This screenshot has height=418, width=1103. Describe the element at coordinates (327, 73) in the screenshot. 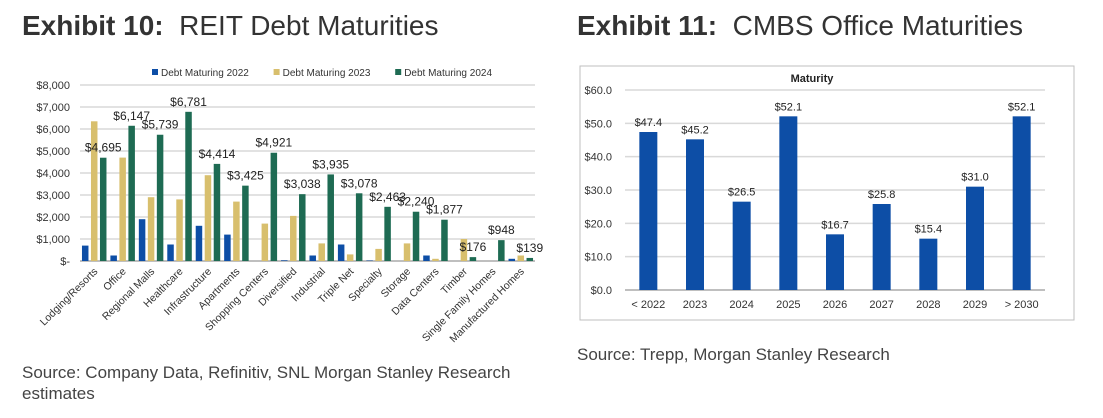

I see `legend-label: Debt Maturing 2023` at that location.